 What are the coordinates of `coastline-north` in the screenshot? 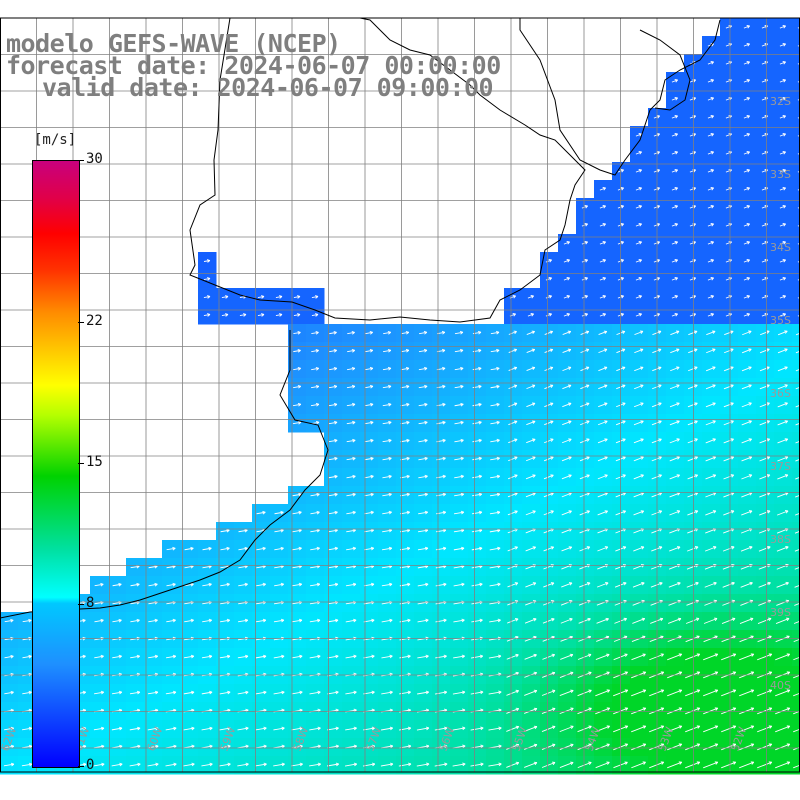 It's located at (620, 97).